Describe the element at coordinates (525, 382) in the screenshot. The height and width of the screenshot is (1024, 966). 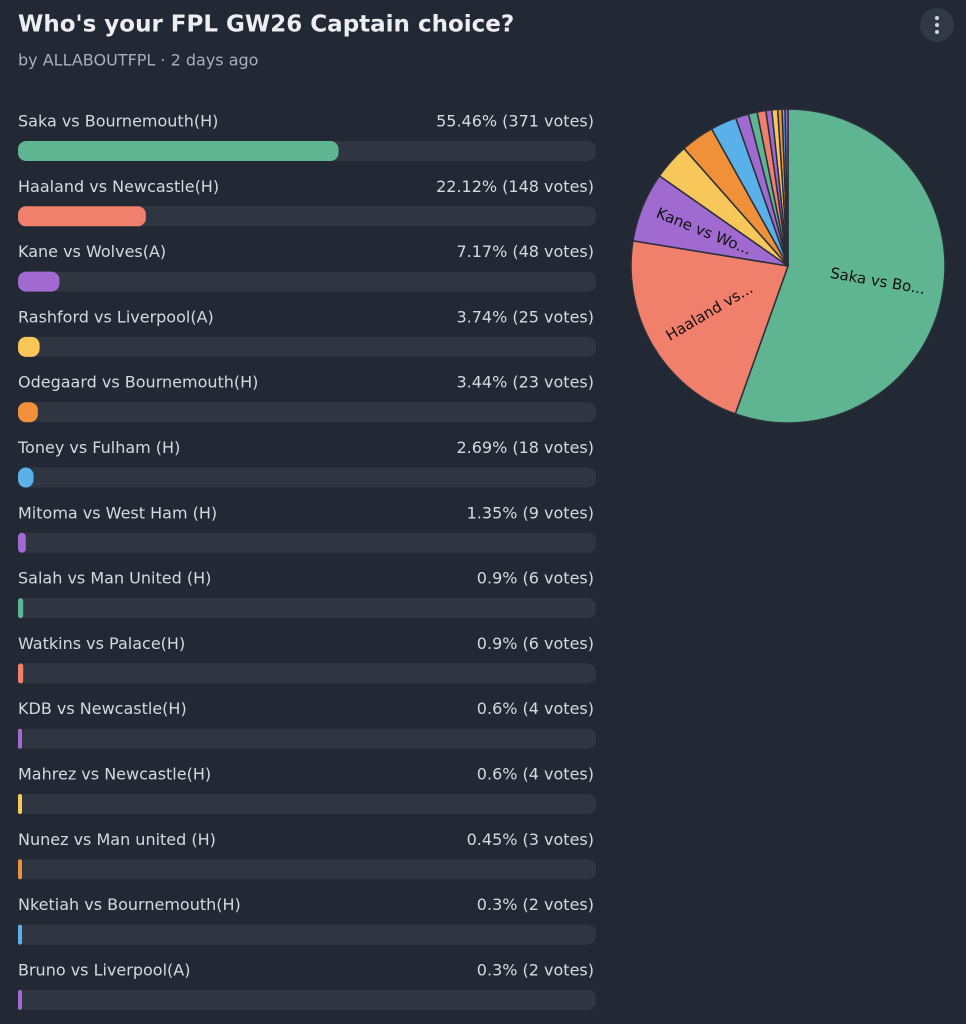
I see `option-result: 3.44% (23 votes)` at that location.